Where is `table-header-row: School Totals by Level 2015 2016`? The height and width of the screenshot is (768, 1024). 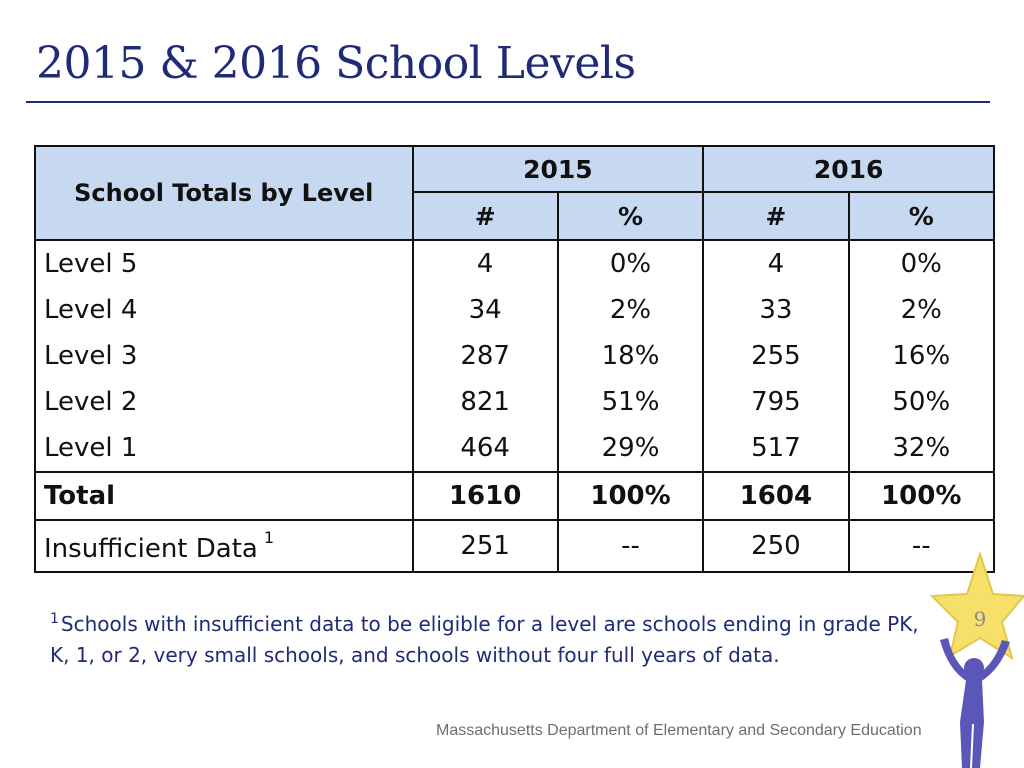
table-header-row: School Totals by Level 2015 2016 is located at coordinates (514, 193).